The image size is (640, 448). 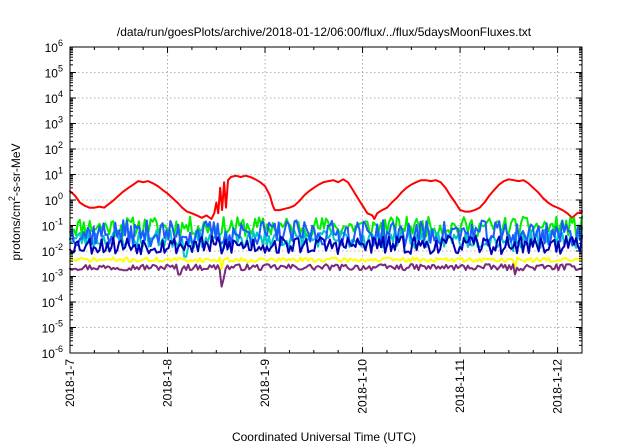 I want to click on y-tick-label: 10¹, so click(x=54, y=174).